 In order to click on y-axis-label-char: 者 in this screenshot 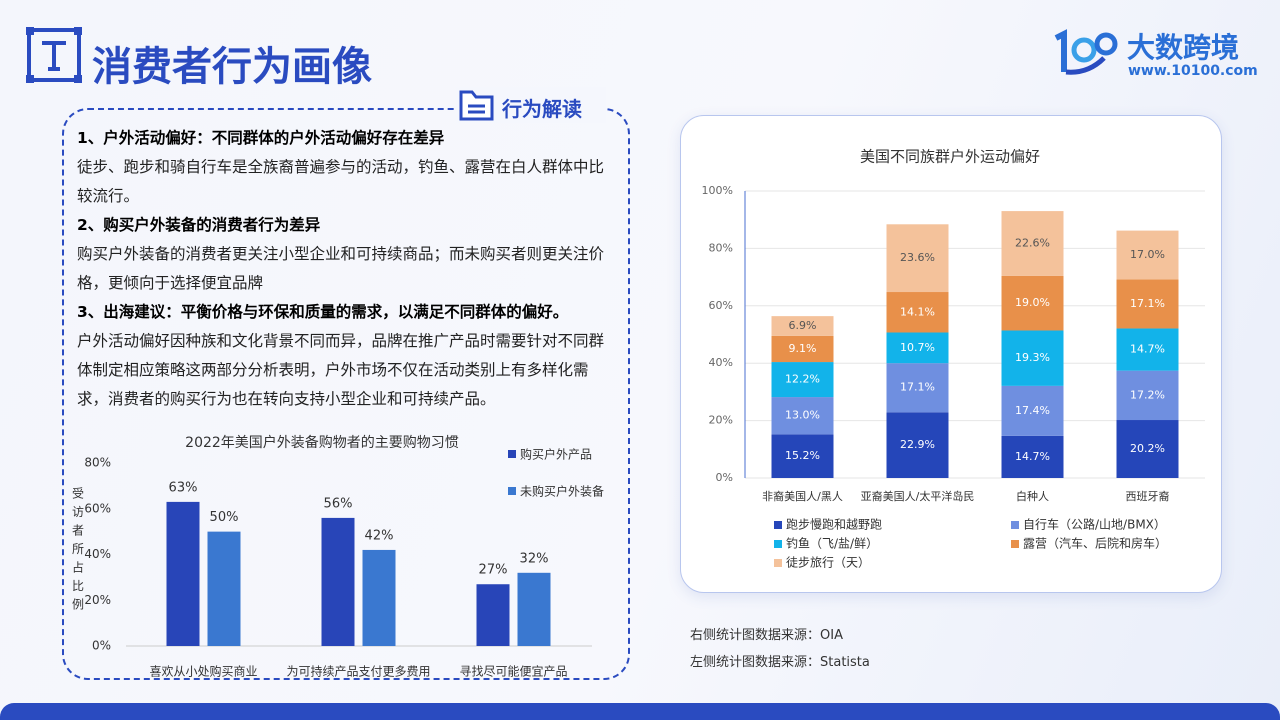, I will do `click(78, 531)`.